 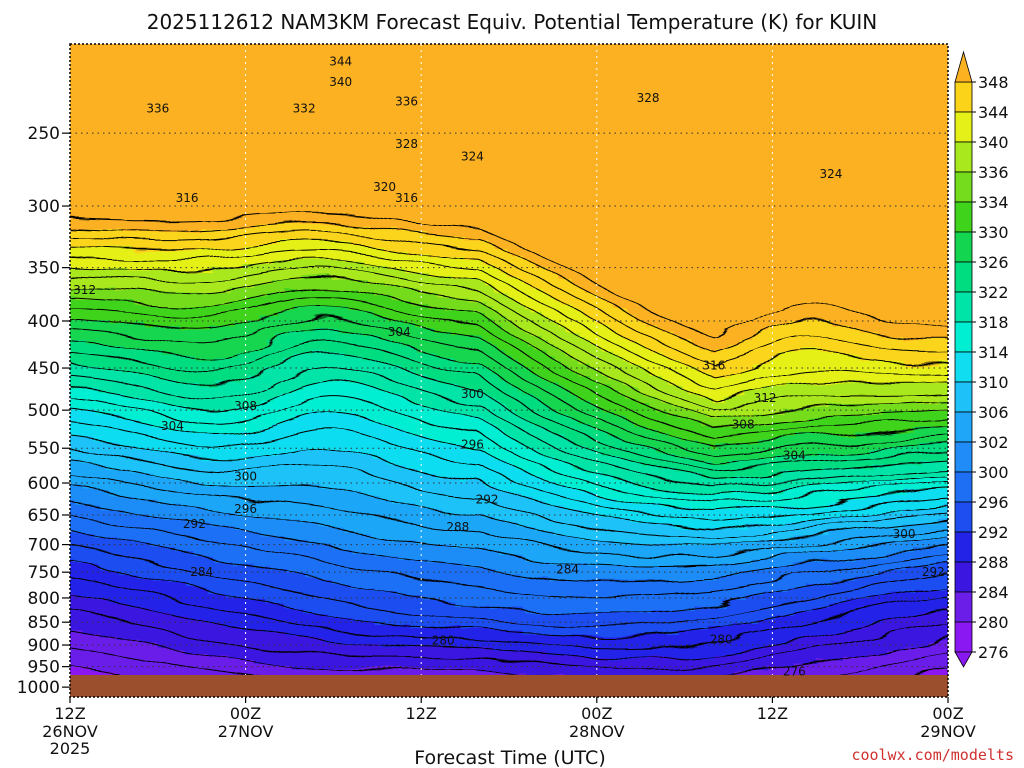 I want to click on x-tick-date: 26NOV, so click(x=70, y=731).